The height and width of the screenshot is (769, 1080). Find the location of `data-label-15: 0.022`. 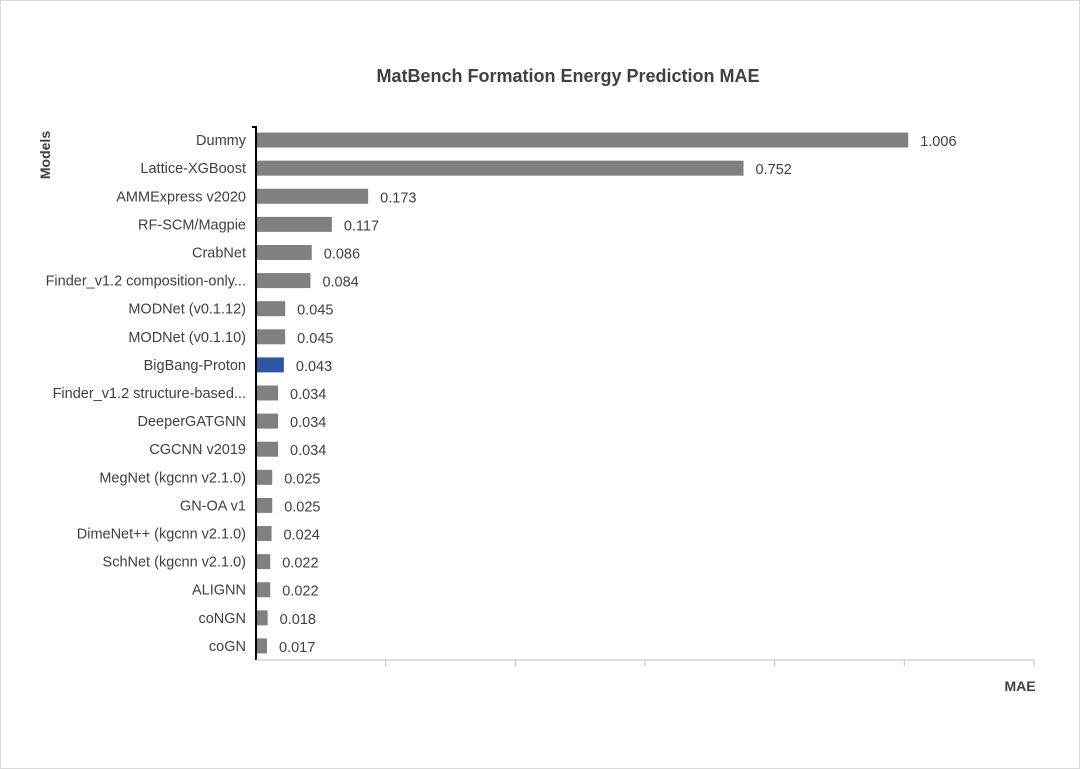

data-label-15: 0.022 is located at coordinates (300, 564).